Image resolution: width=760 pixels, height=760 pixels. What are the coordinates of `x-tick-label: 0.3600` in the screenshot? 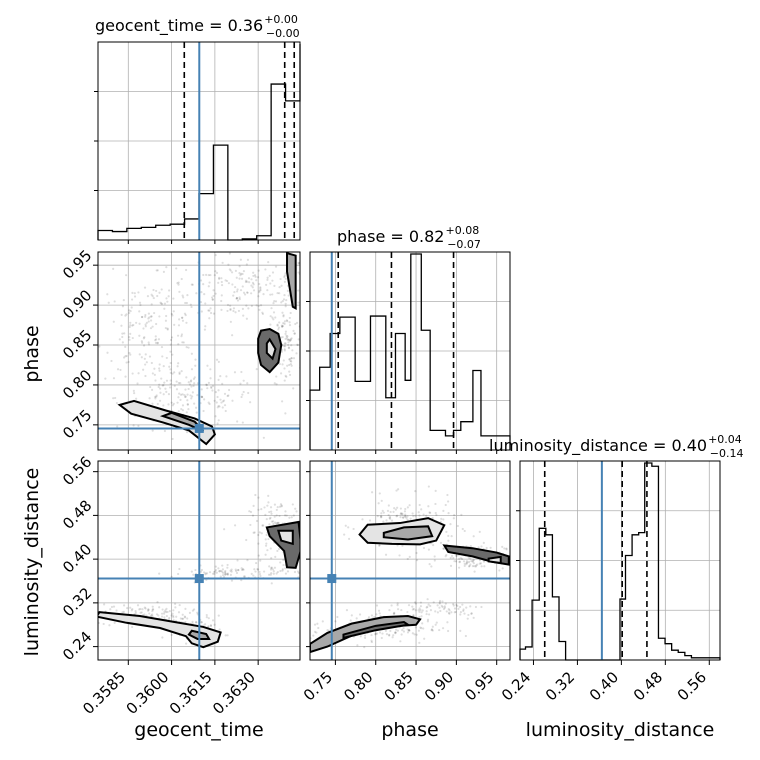 It's located at (148, 693).